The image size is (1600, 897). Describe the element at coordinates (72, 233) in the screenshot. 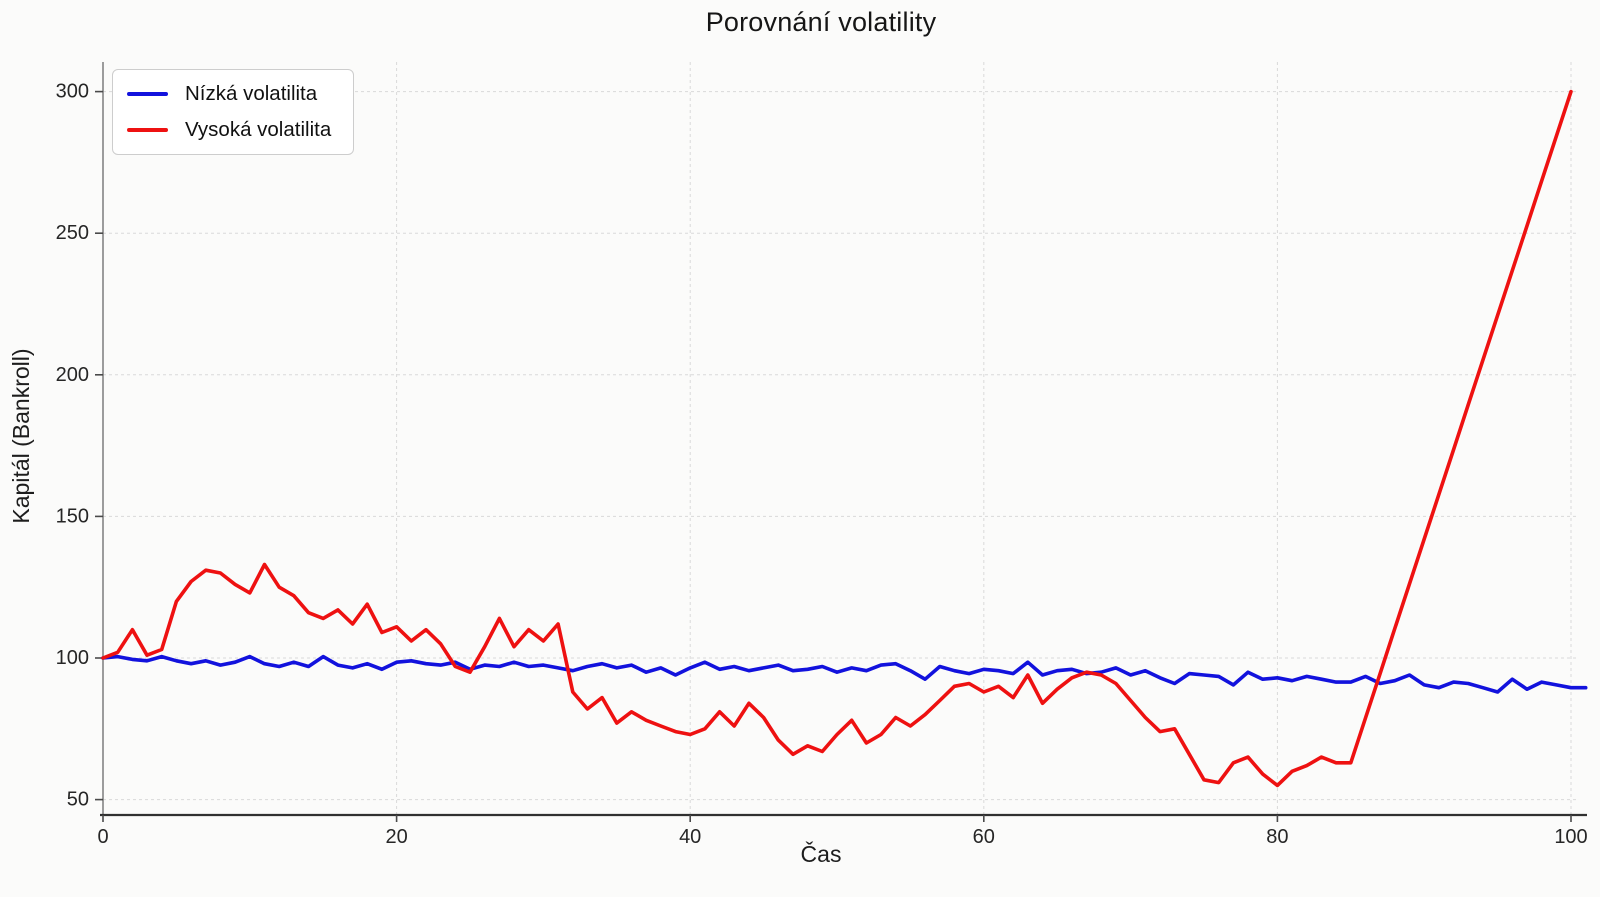

I see `y-tick-label-250: 250` at that location.